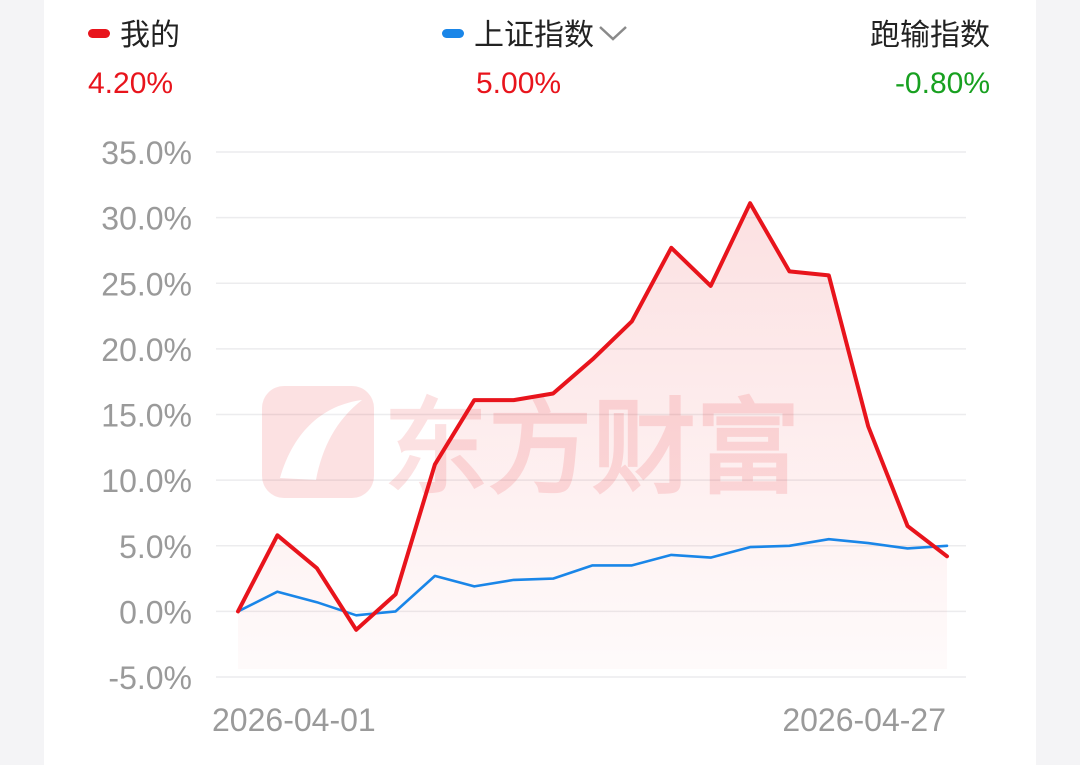  What do you see at coordinates (942, 83) in the screenshot?
I see `legend-value: -0.80%` at bounding box center [942, 83].